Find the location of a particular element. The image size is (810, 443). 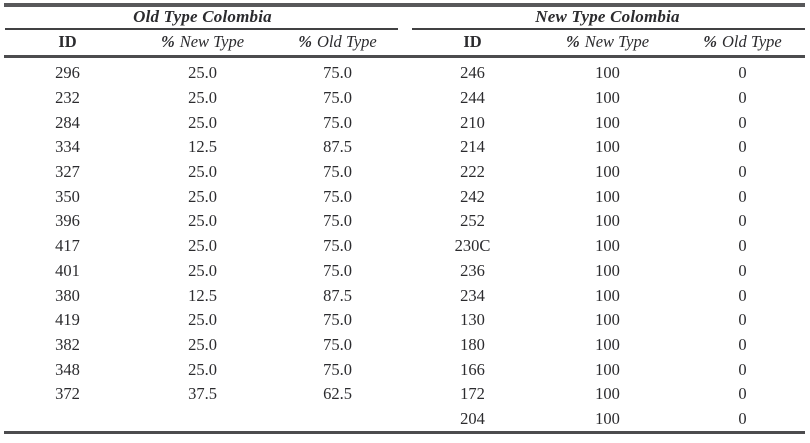

table-row: 230C 100 0 is located at coordinates (607, 246).